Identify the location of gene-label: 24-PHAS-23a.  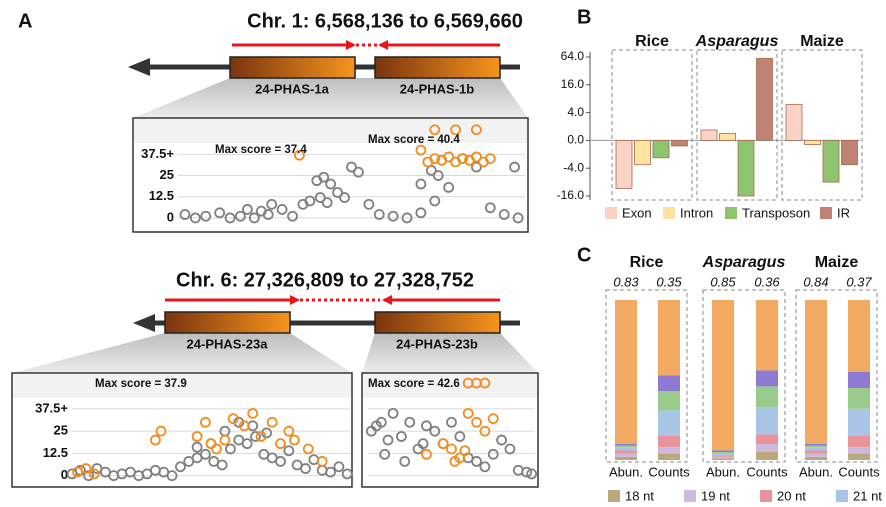
(228, 343).